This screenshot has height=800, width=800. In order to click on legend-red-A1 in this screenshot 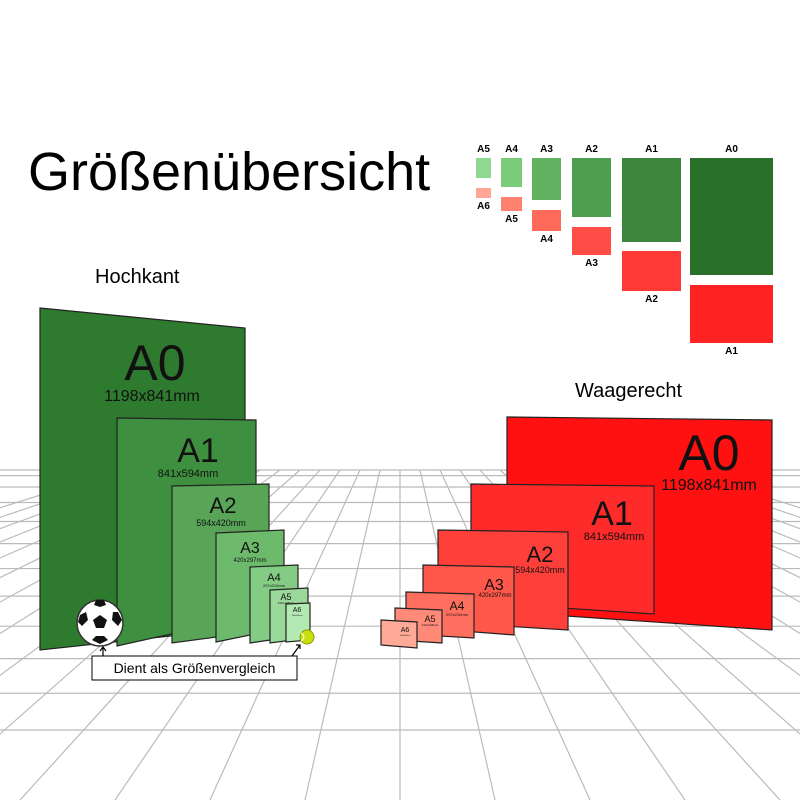, I will do `click(731, 314)`.